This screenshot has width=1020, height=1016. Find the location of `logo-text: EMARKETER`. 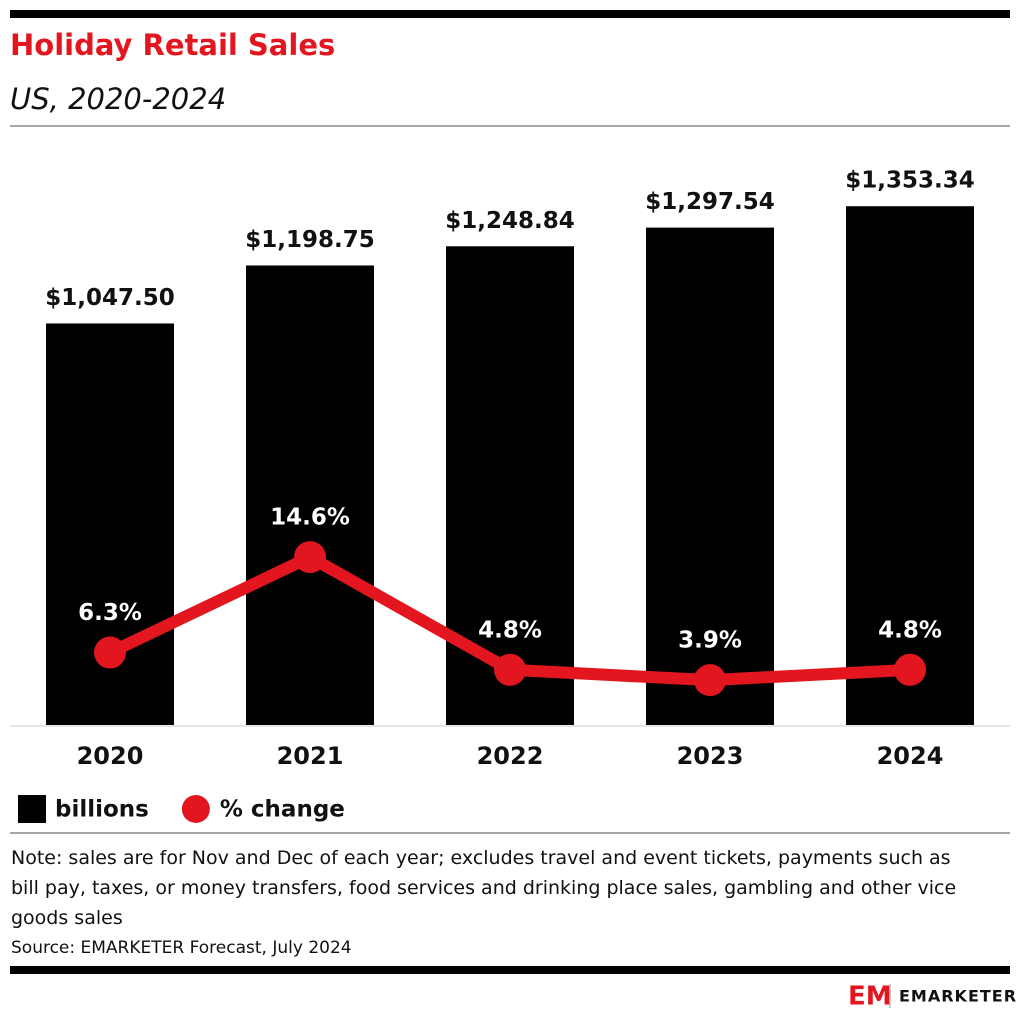

logo-text: EMARKETER is located at coordinates (958, 996).